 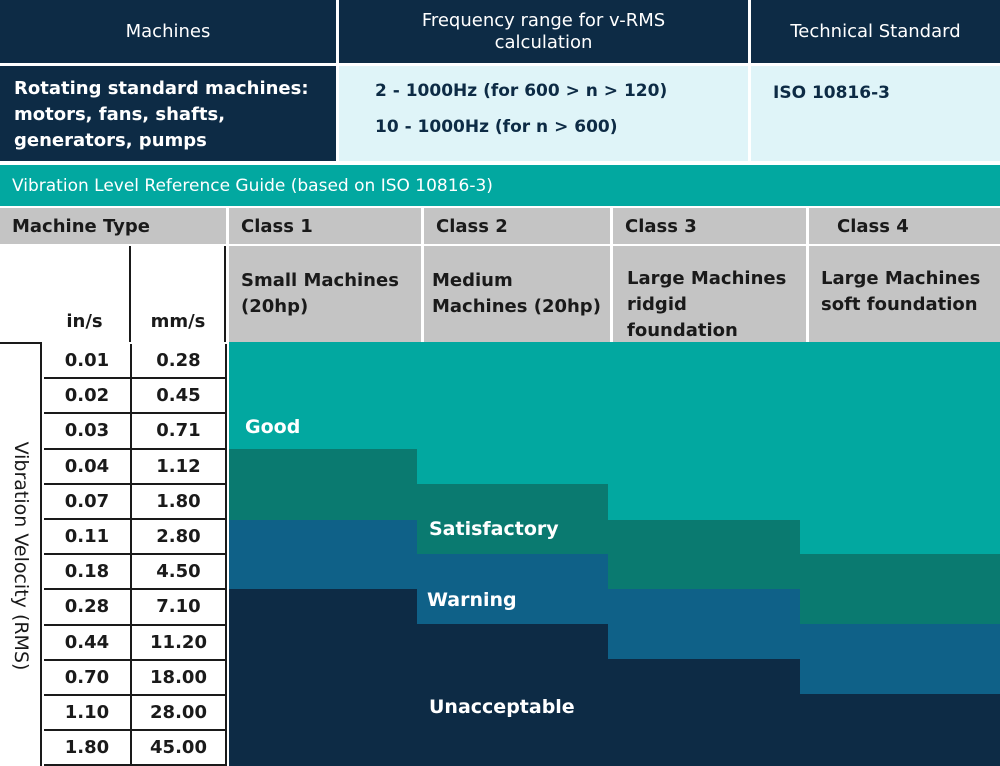 I want to click on value-mm-s-5: 2.80, so click(x=179, y=538).